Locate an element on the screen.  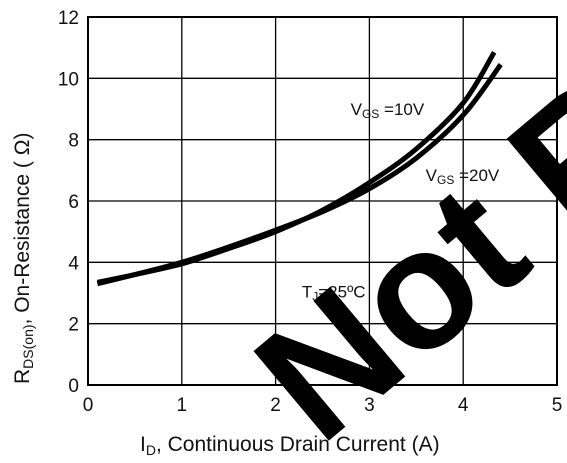
y-tick-label: 6 is located at coordinates (73, 202).